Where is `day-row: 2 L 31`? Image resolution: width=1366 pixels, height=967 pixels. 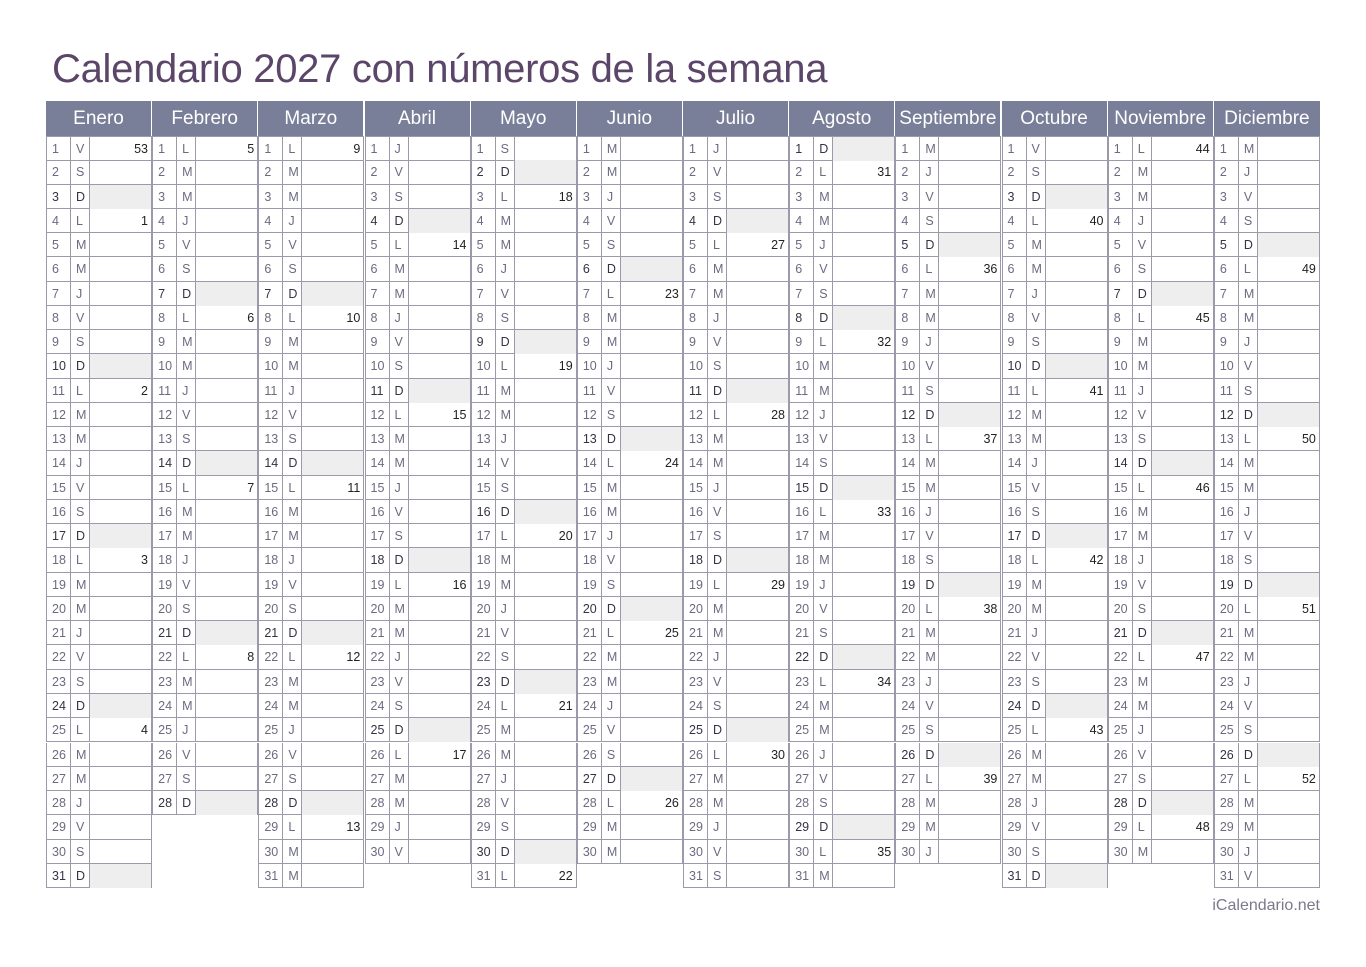
day-row: 2 L 31 is located at coordinates (842, 172).